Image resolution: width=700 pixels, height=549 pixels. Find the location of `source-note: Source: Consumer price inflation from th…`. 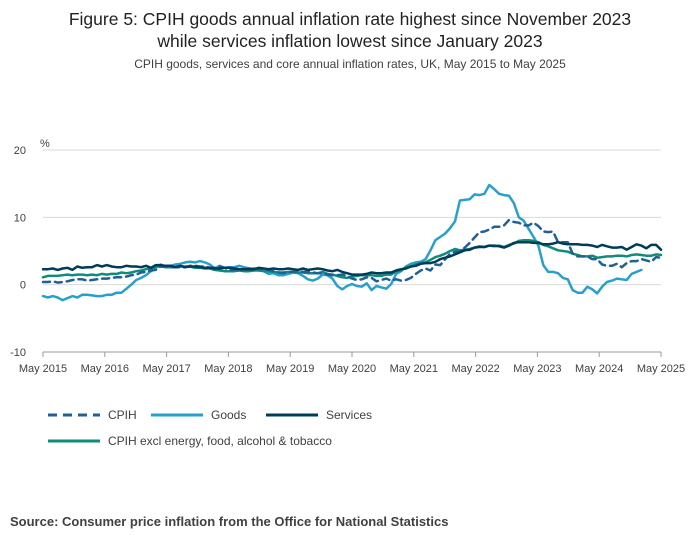

source-note: Source: Consumer price inflation from th… is located at coordinates (229, 521).